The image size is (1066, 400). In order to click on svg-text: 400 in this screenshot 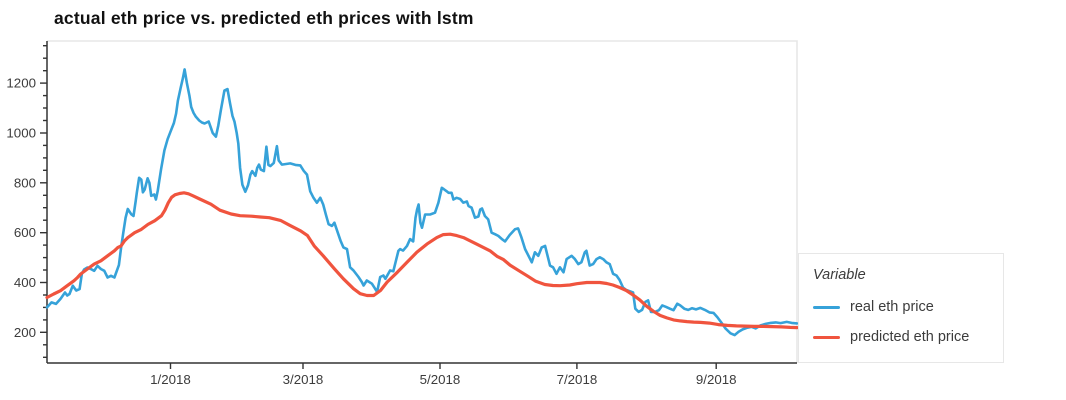, I will do `click(25, 282)`.